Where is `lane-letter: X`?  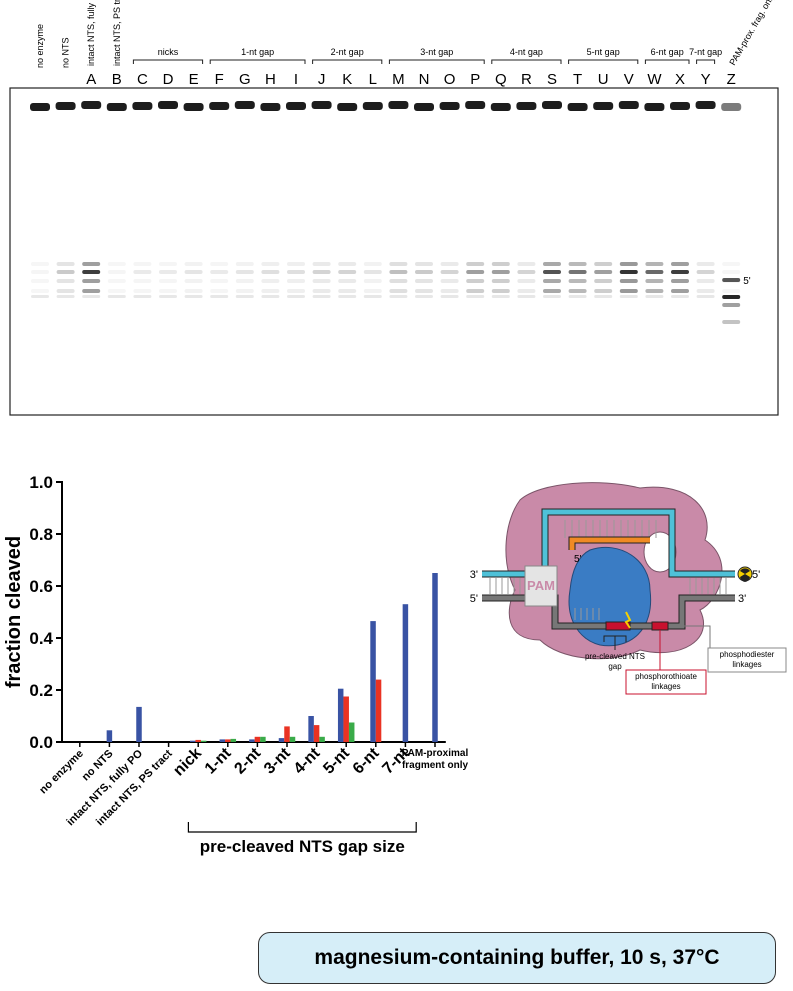
lane-letter: X is located at coordinates (680, 79).